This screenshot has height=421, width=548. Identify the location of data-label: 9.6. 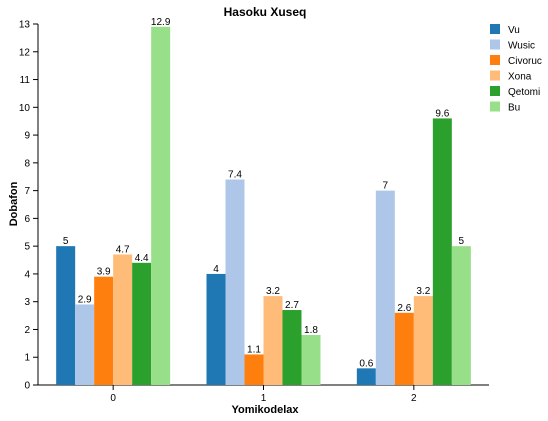
(442, 113).